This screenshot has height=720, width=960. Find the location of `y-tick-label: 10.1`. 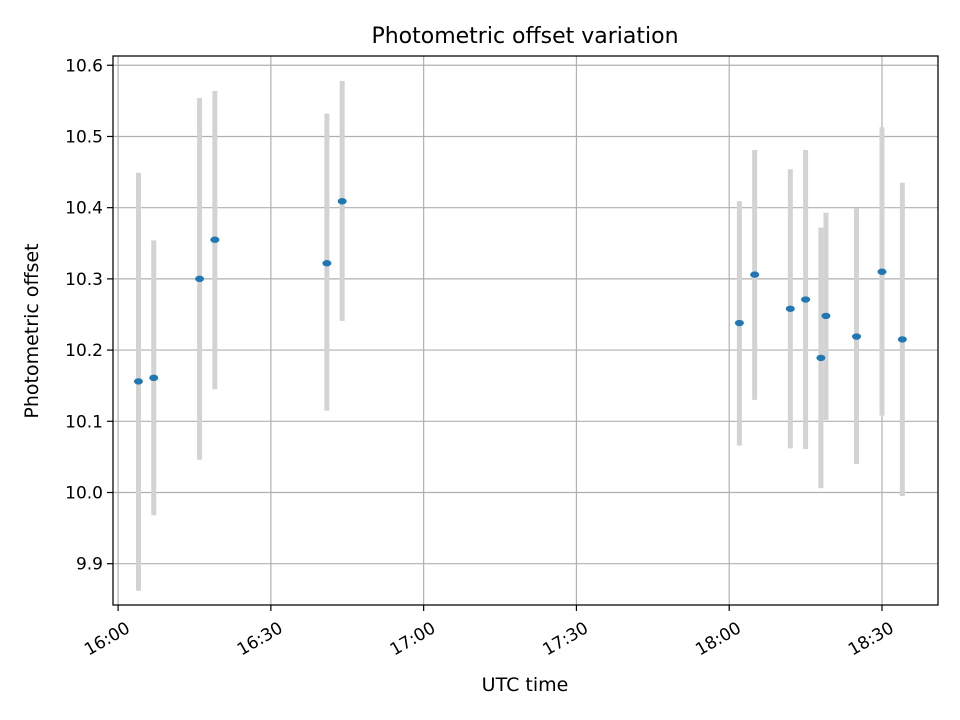

y-tick-label: 10.1 is located at coordinates (84, 422).